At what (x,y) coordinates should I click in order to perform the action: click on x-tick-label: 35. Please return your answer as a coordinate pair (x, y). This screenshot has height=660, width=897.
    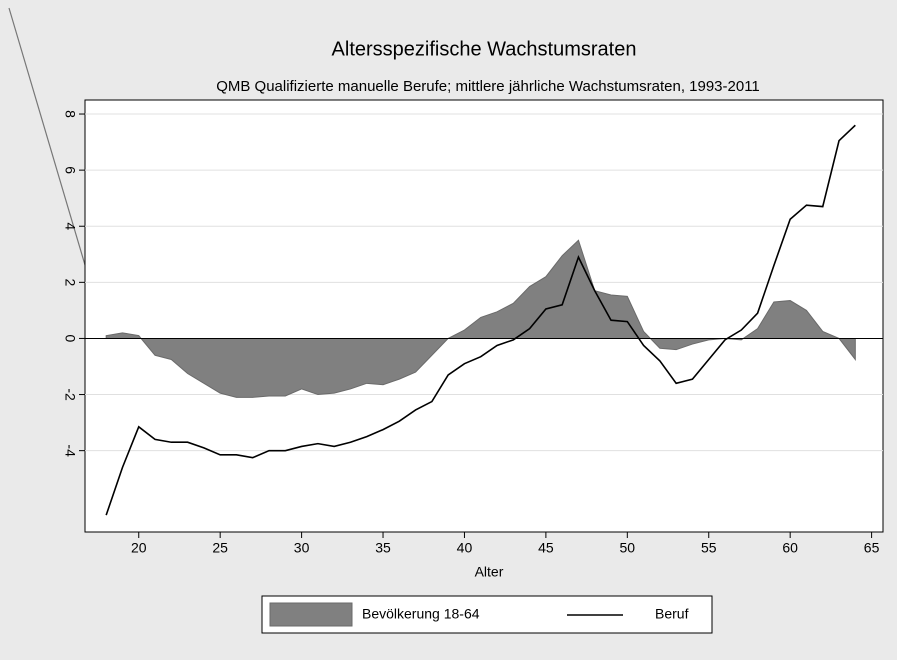
    Looking at the image, I should click on (383, 548).